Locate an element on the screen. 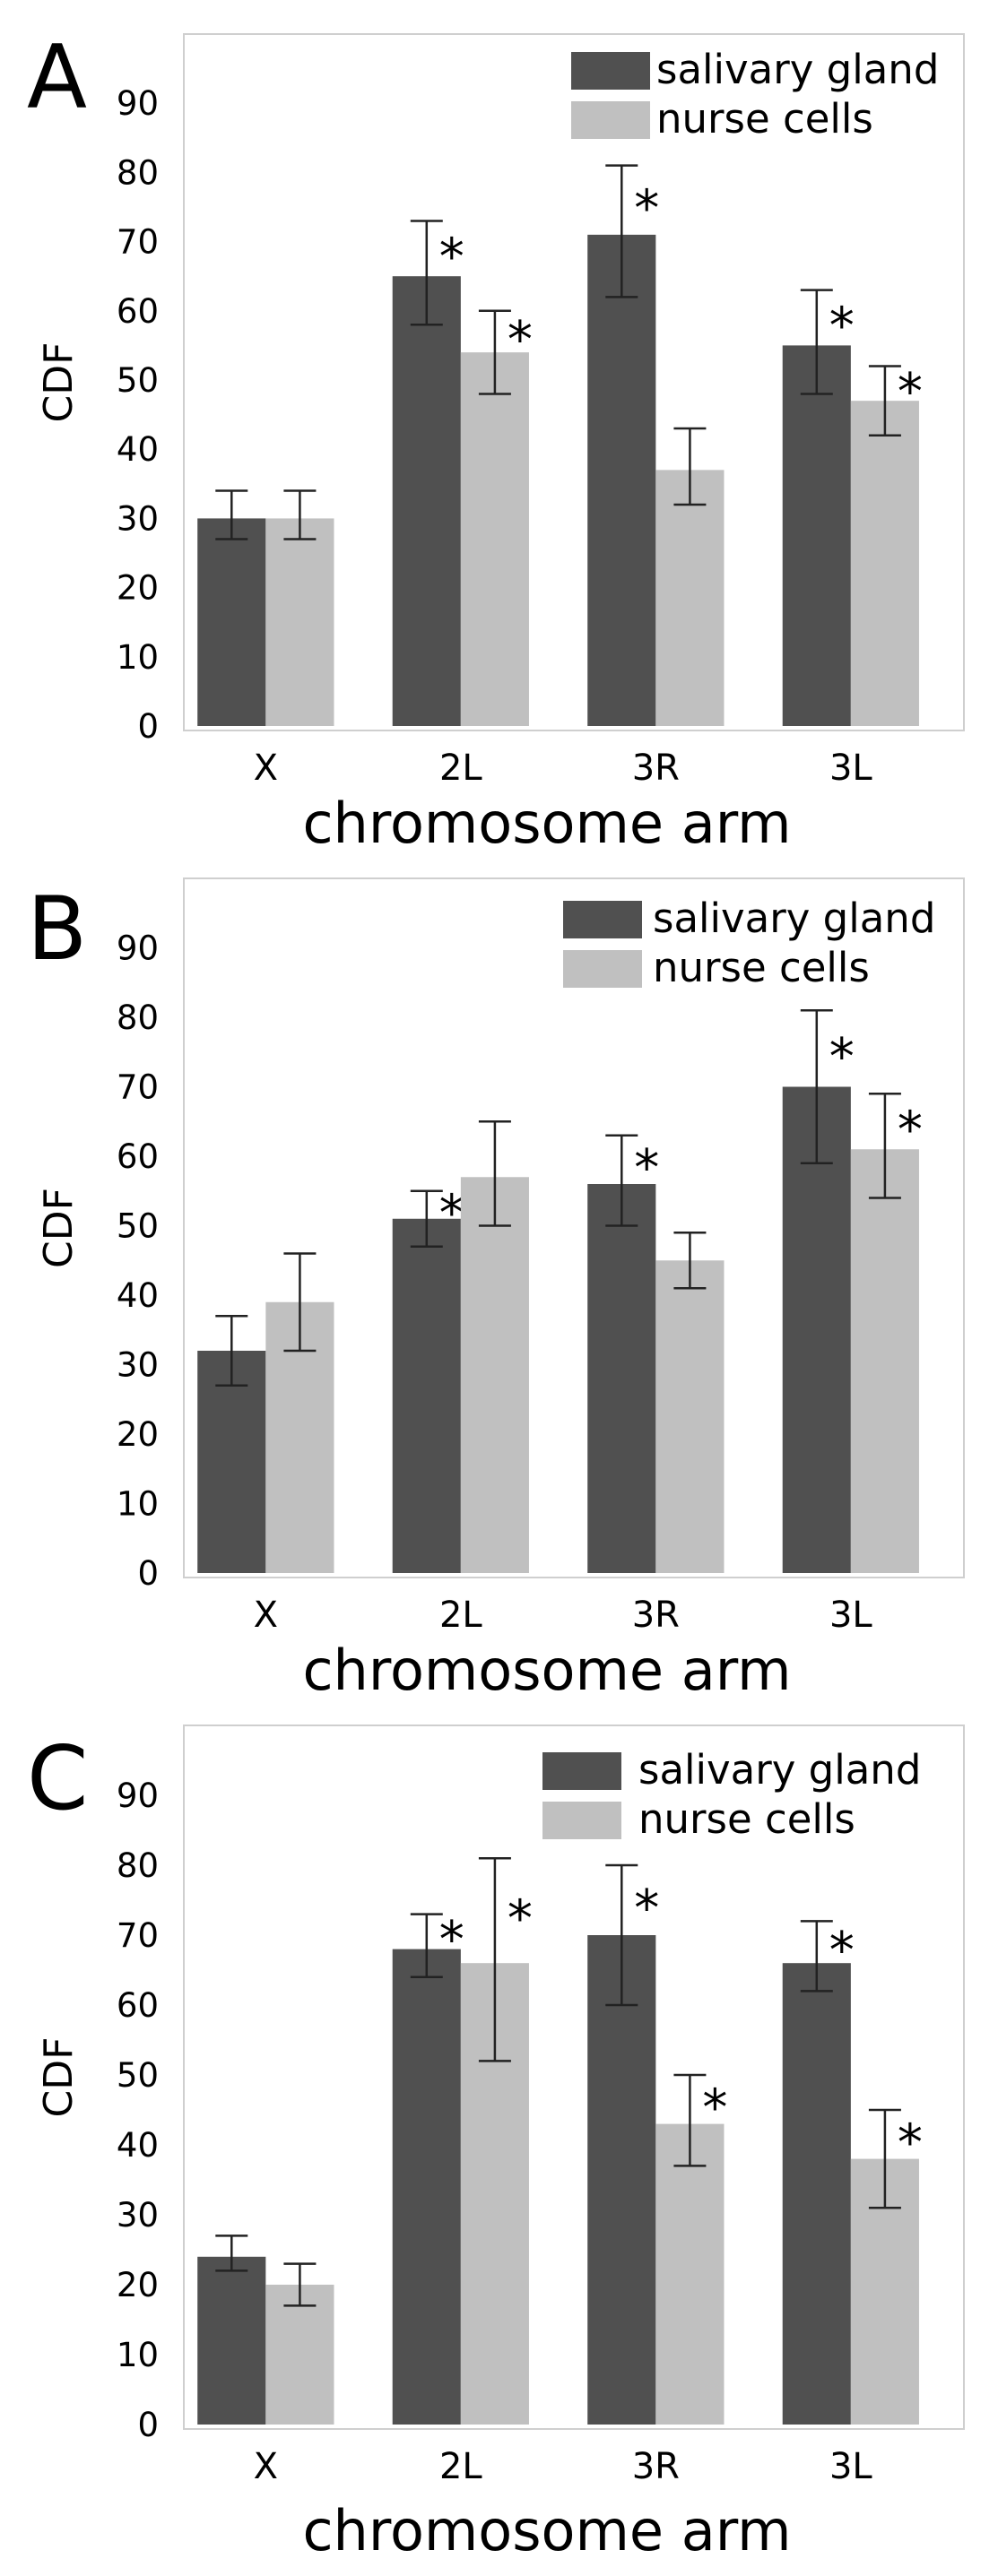 This screenshot has width=998, height=2576. panel-letter: B is located at coordinates (57, 929).